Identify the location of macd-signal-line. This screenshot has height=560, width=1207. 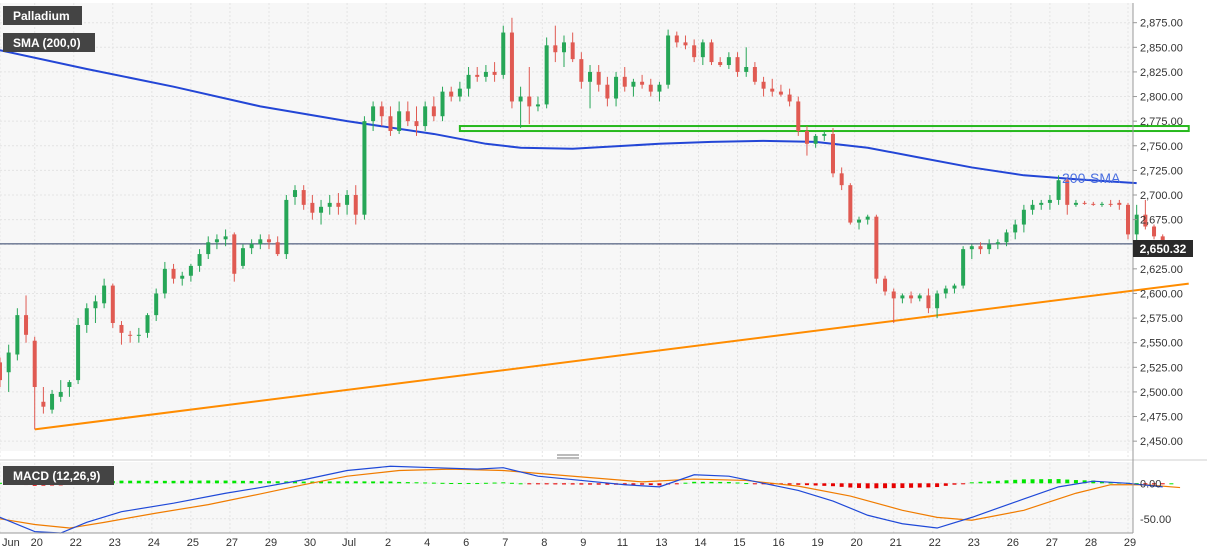
(590, 498).